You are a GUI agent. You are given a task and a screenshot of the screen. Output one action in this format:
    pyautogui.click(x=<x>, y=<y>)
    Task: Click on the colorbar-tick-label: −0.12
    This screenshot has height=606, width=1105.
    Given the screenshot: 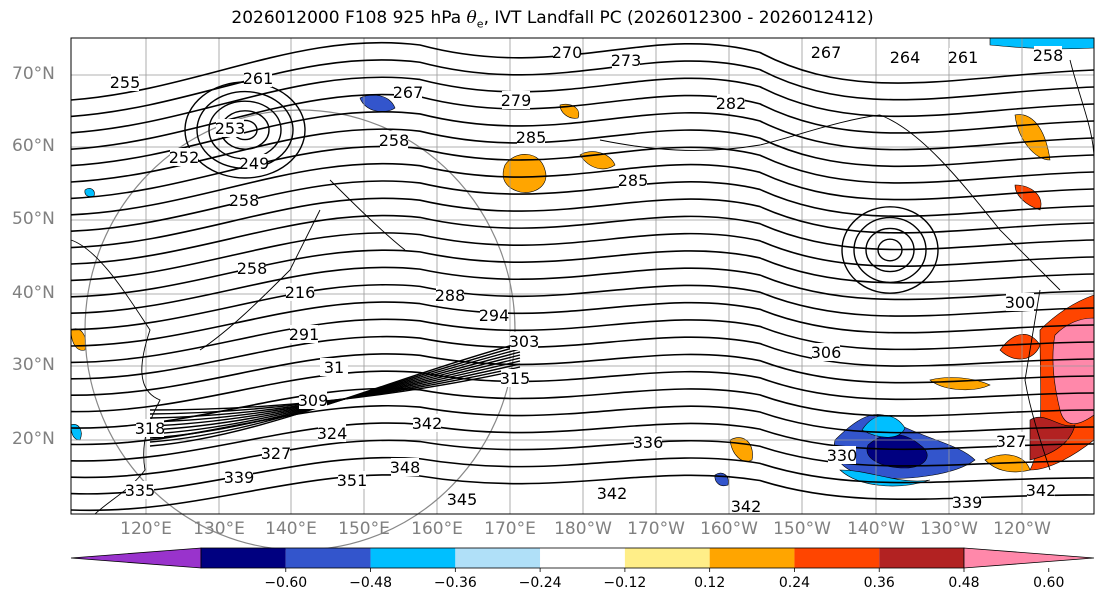 What is the action you would take?
    pyautogui.click(x=625, y=583)
    